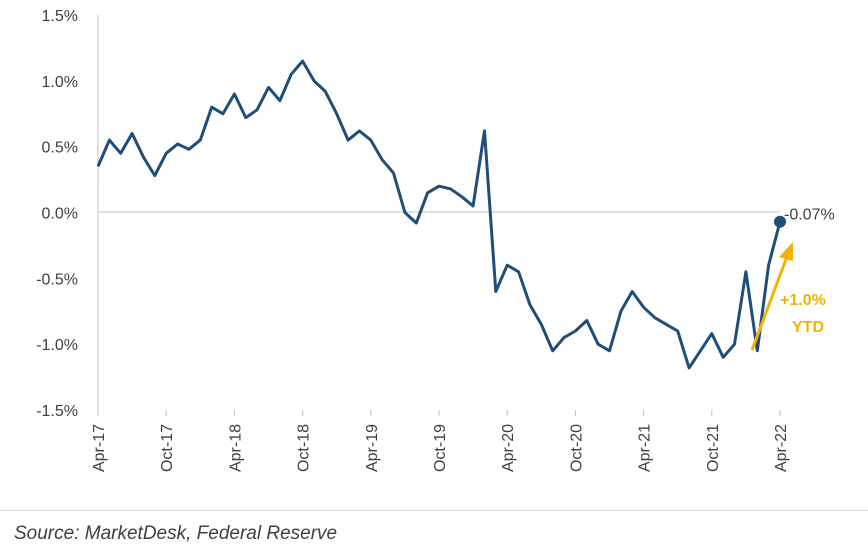 This screenshot has height=556, width=868. What do you see at coordinates (808, 327) in the screenshot?
I see `ytd-label: YTD` at bounding box center [808, 327].